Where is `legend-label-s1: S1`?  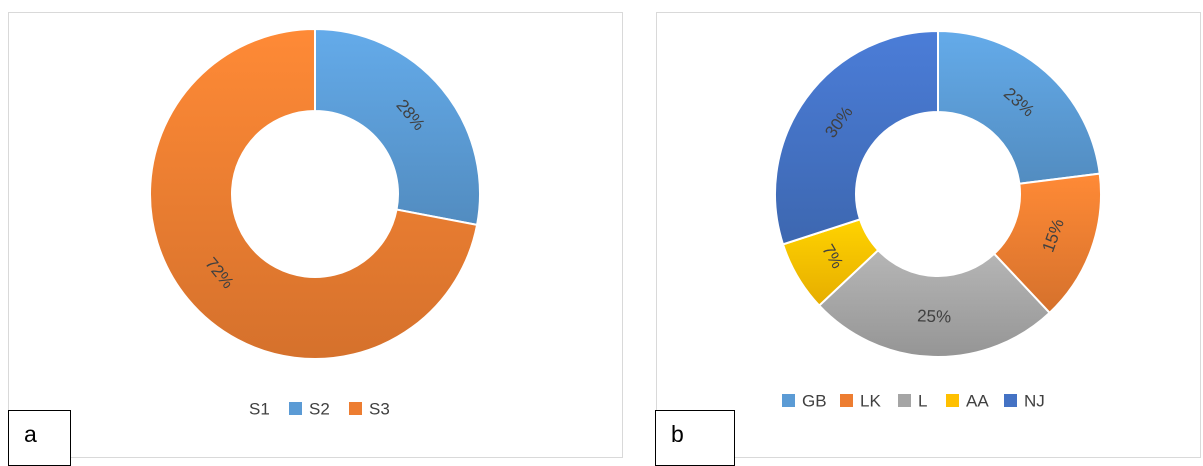 legend-label-s1: S1 is located at coordinates (259, 409).